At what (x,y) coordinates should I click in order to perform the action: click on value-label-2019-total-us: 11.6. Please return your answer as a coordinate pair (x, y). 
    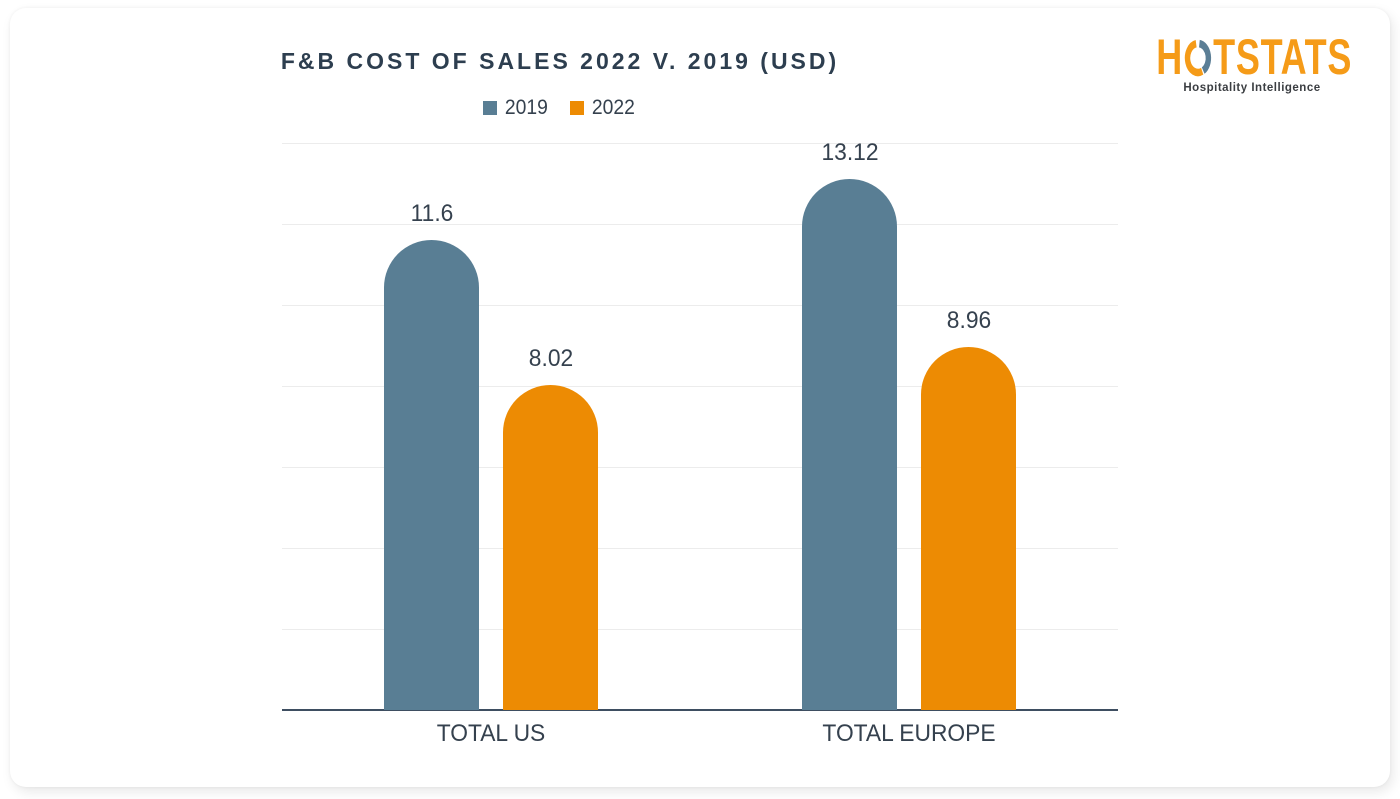
    Looking at the image, I should click on (431, 214).